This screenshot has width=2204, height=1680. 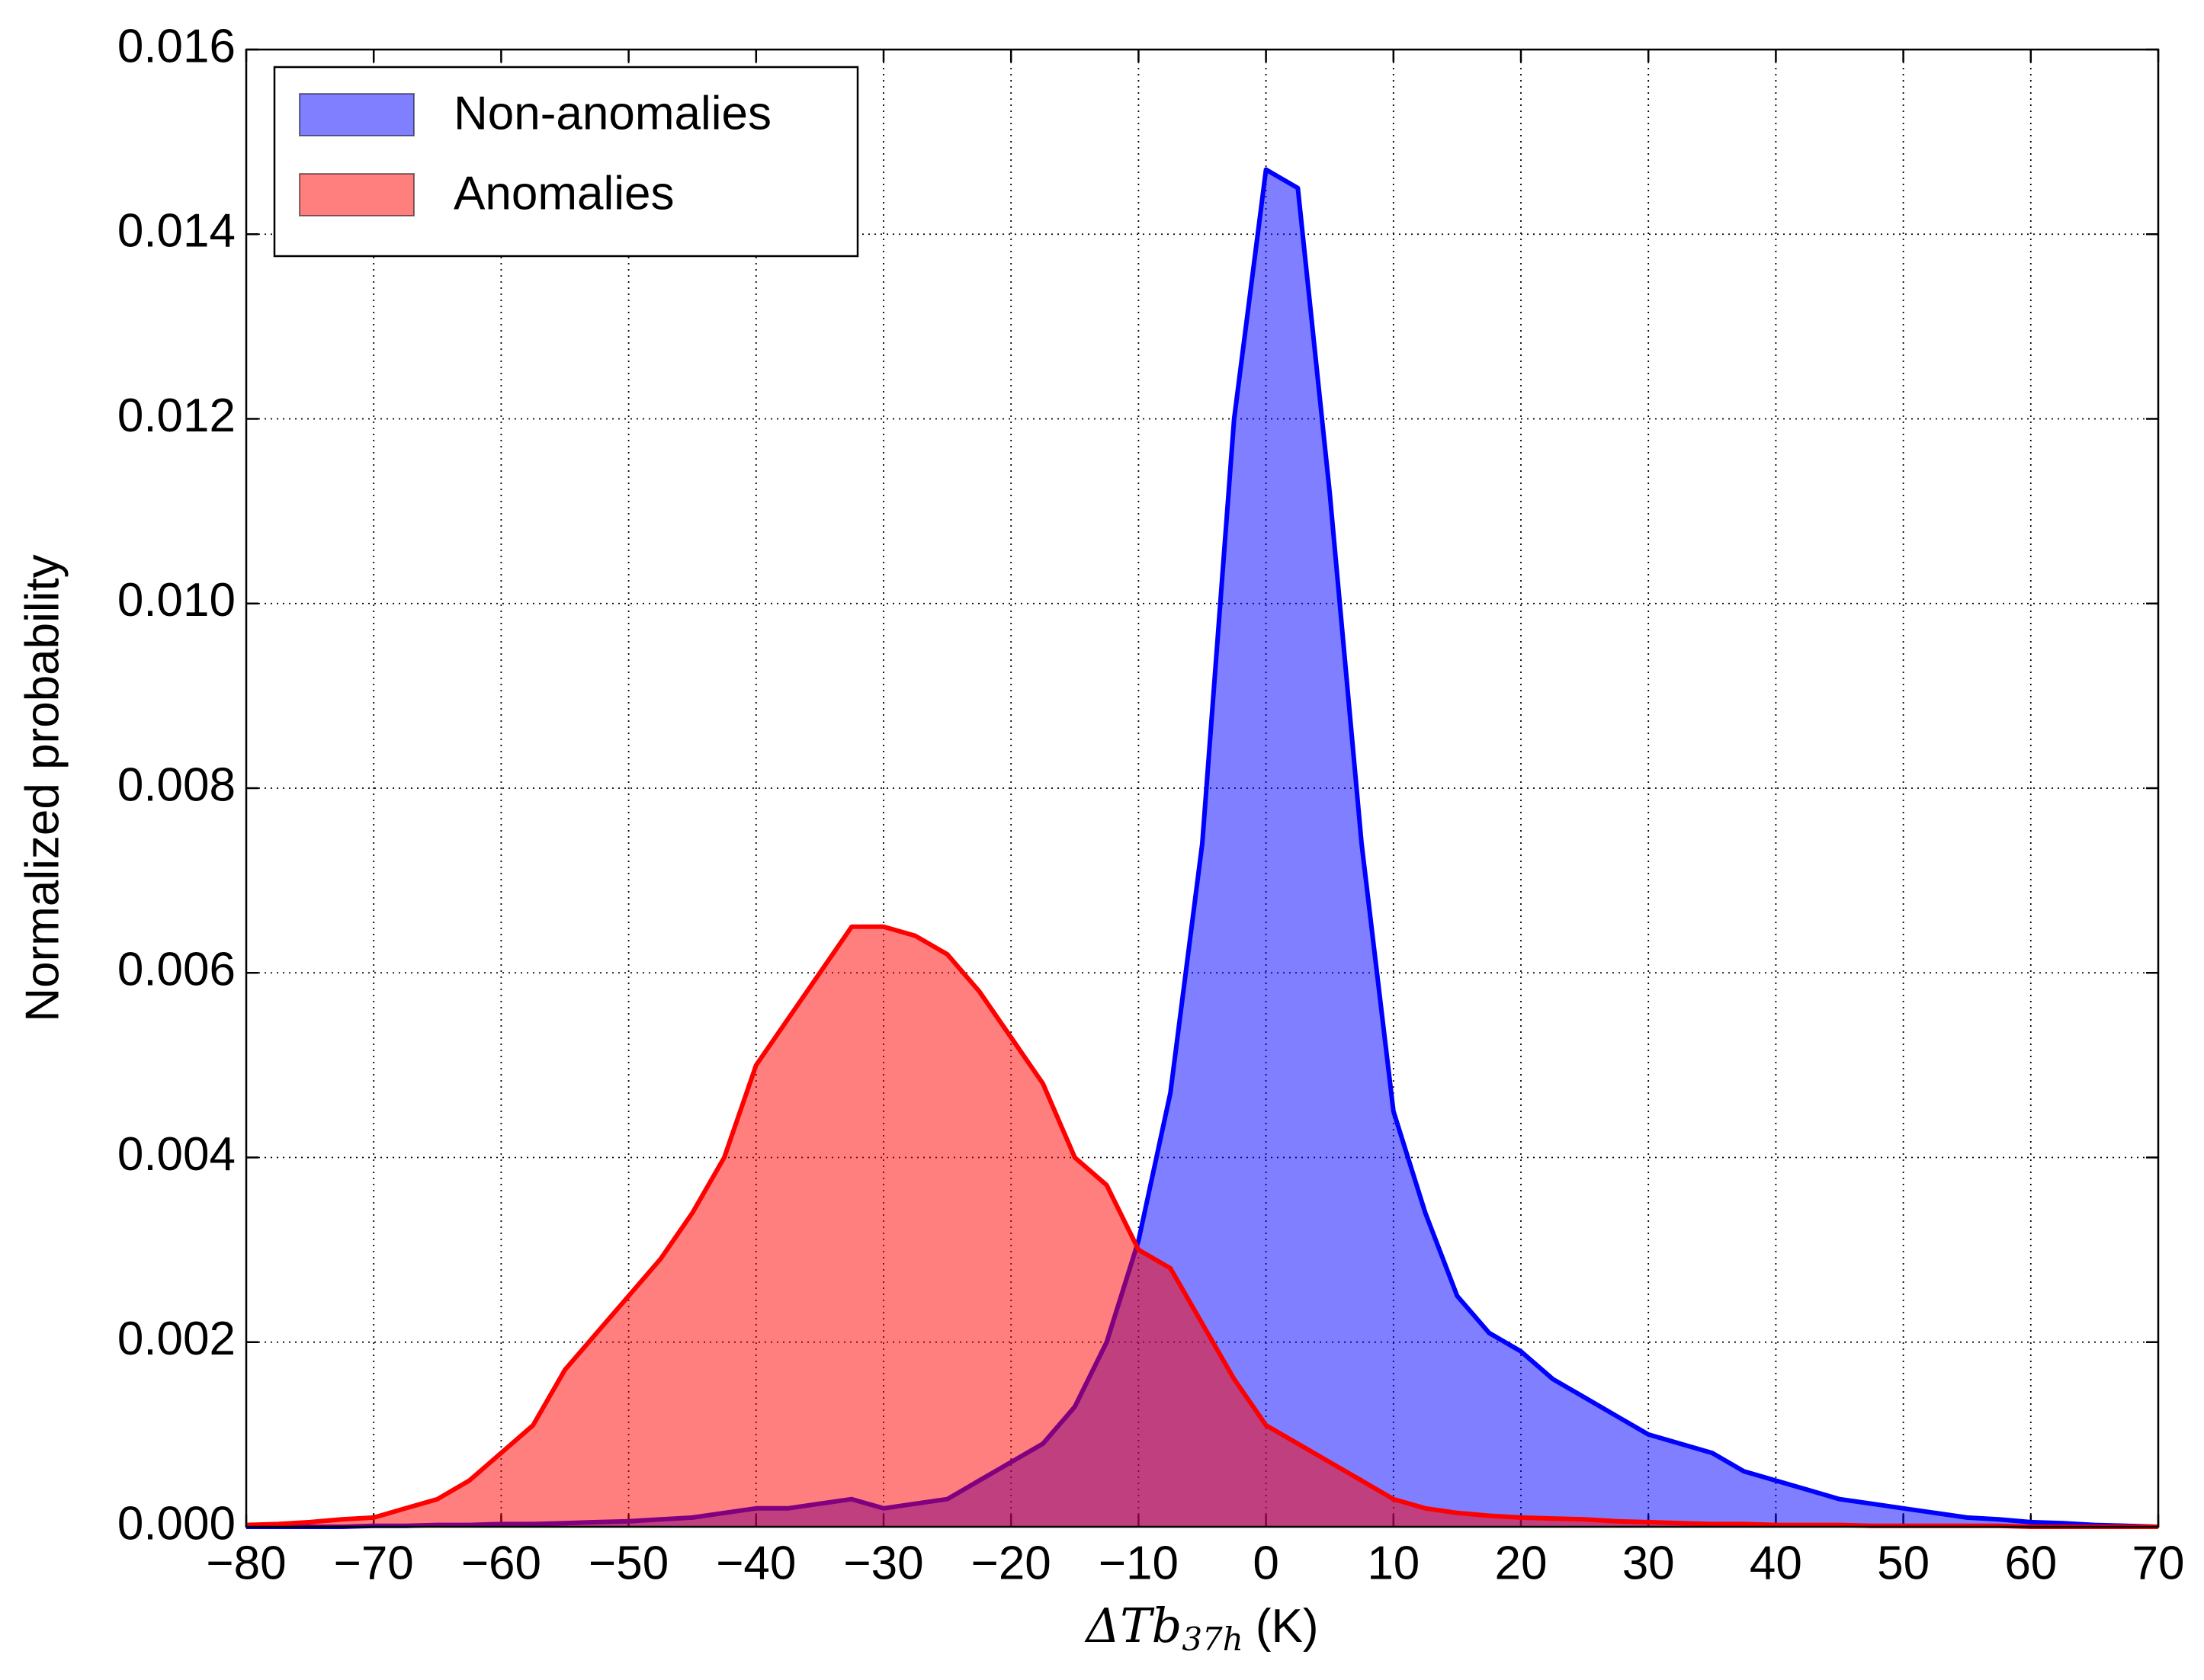 I want to click on x-axis-label: ΔTb37h (K), so click(x=1202, y=1628).